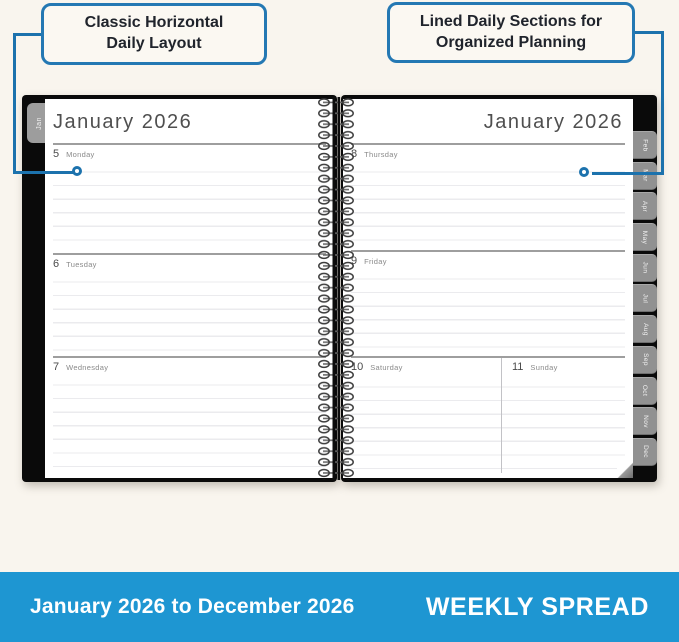 This screenshot has height=642, width=679. What do you see at coordinates (537, 606) in the screenshot?
I see `banner-weekly-spread-label: WEEKLY SPREAD` at bounding box center [537, 606].